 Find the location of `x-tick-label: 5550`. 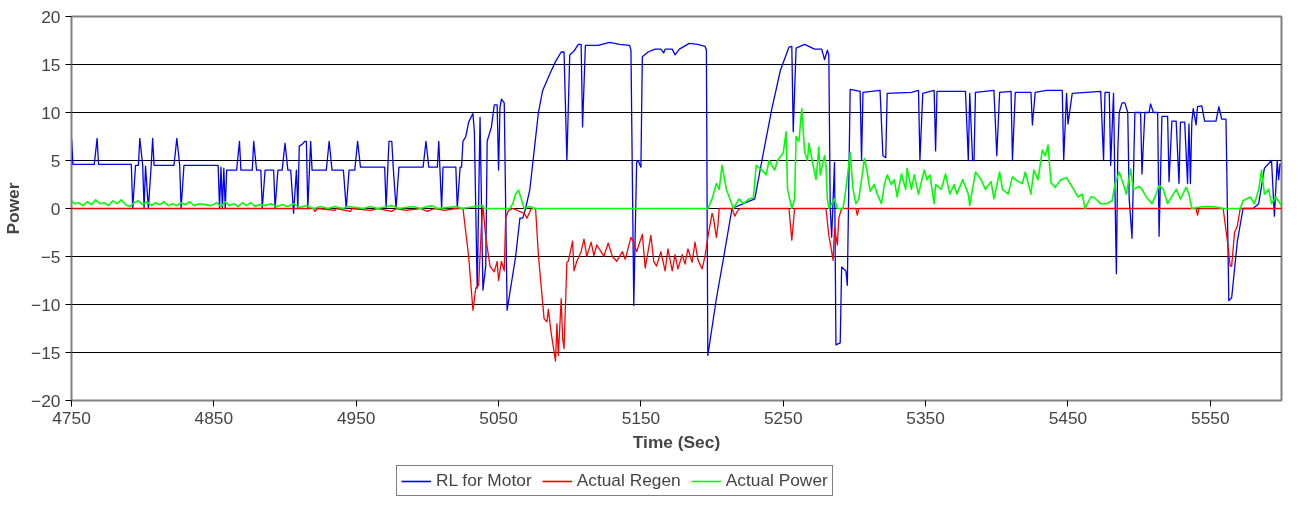

x-tick-label: 5550 is located at coordinates (1210, 417).